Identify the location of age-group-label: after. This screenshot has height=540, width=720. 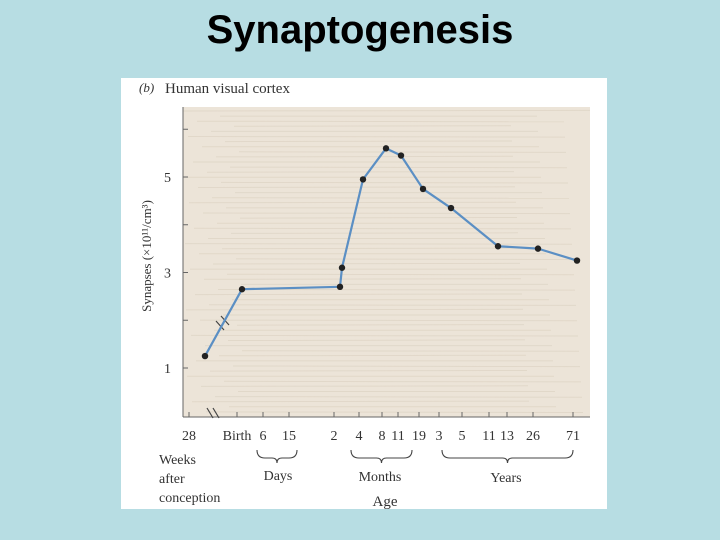
(172, 479).